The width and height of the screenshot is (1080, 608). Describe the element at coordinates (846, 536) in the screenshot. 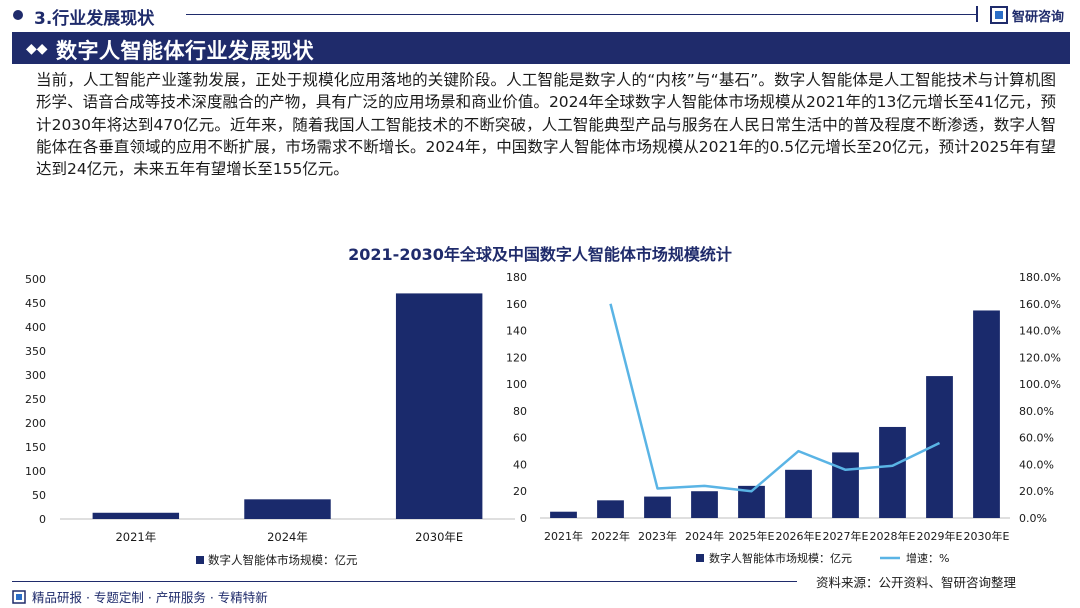

I see `x-tick-label: 2027年E` at that location.